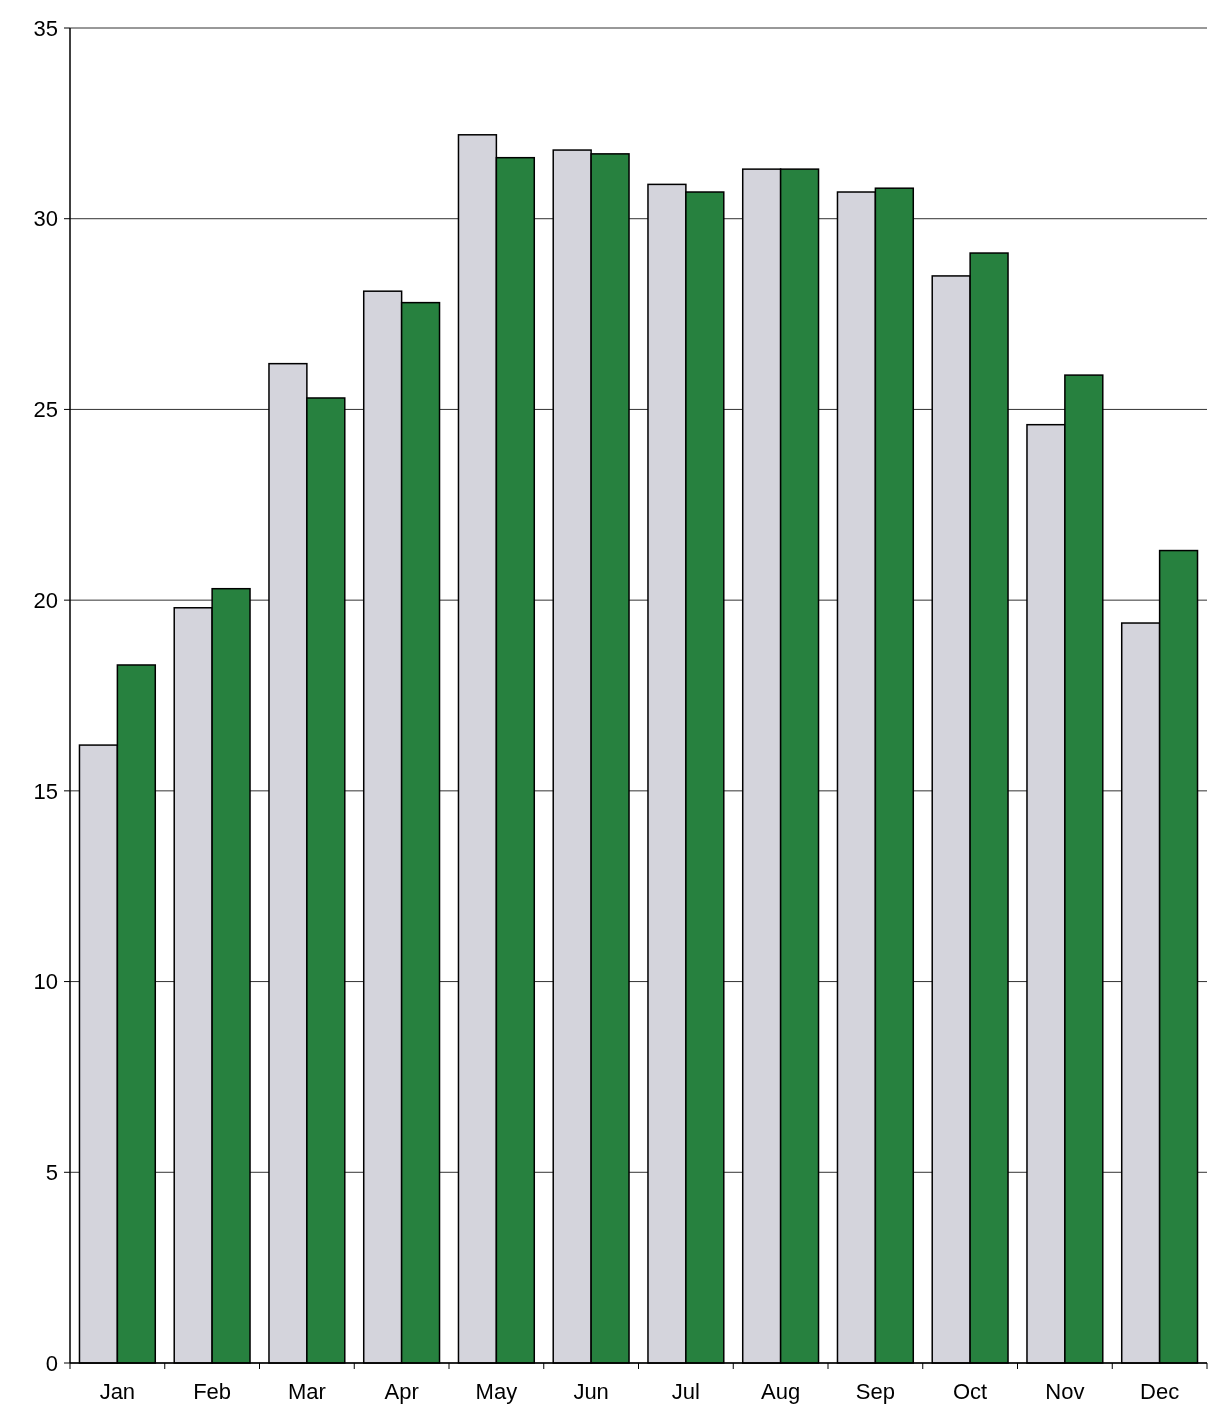 This screenshot has height=1413, width=1219. I want to click on y-tick-label: 35, so click(45, 28).